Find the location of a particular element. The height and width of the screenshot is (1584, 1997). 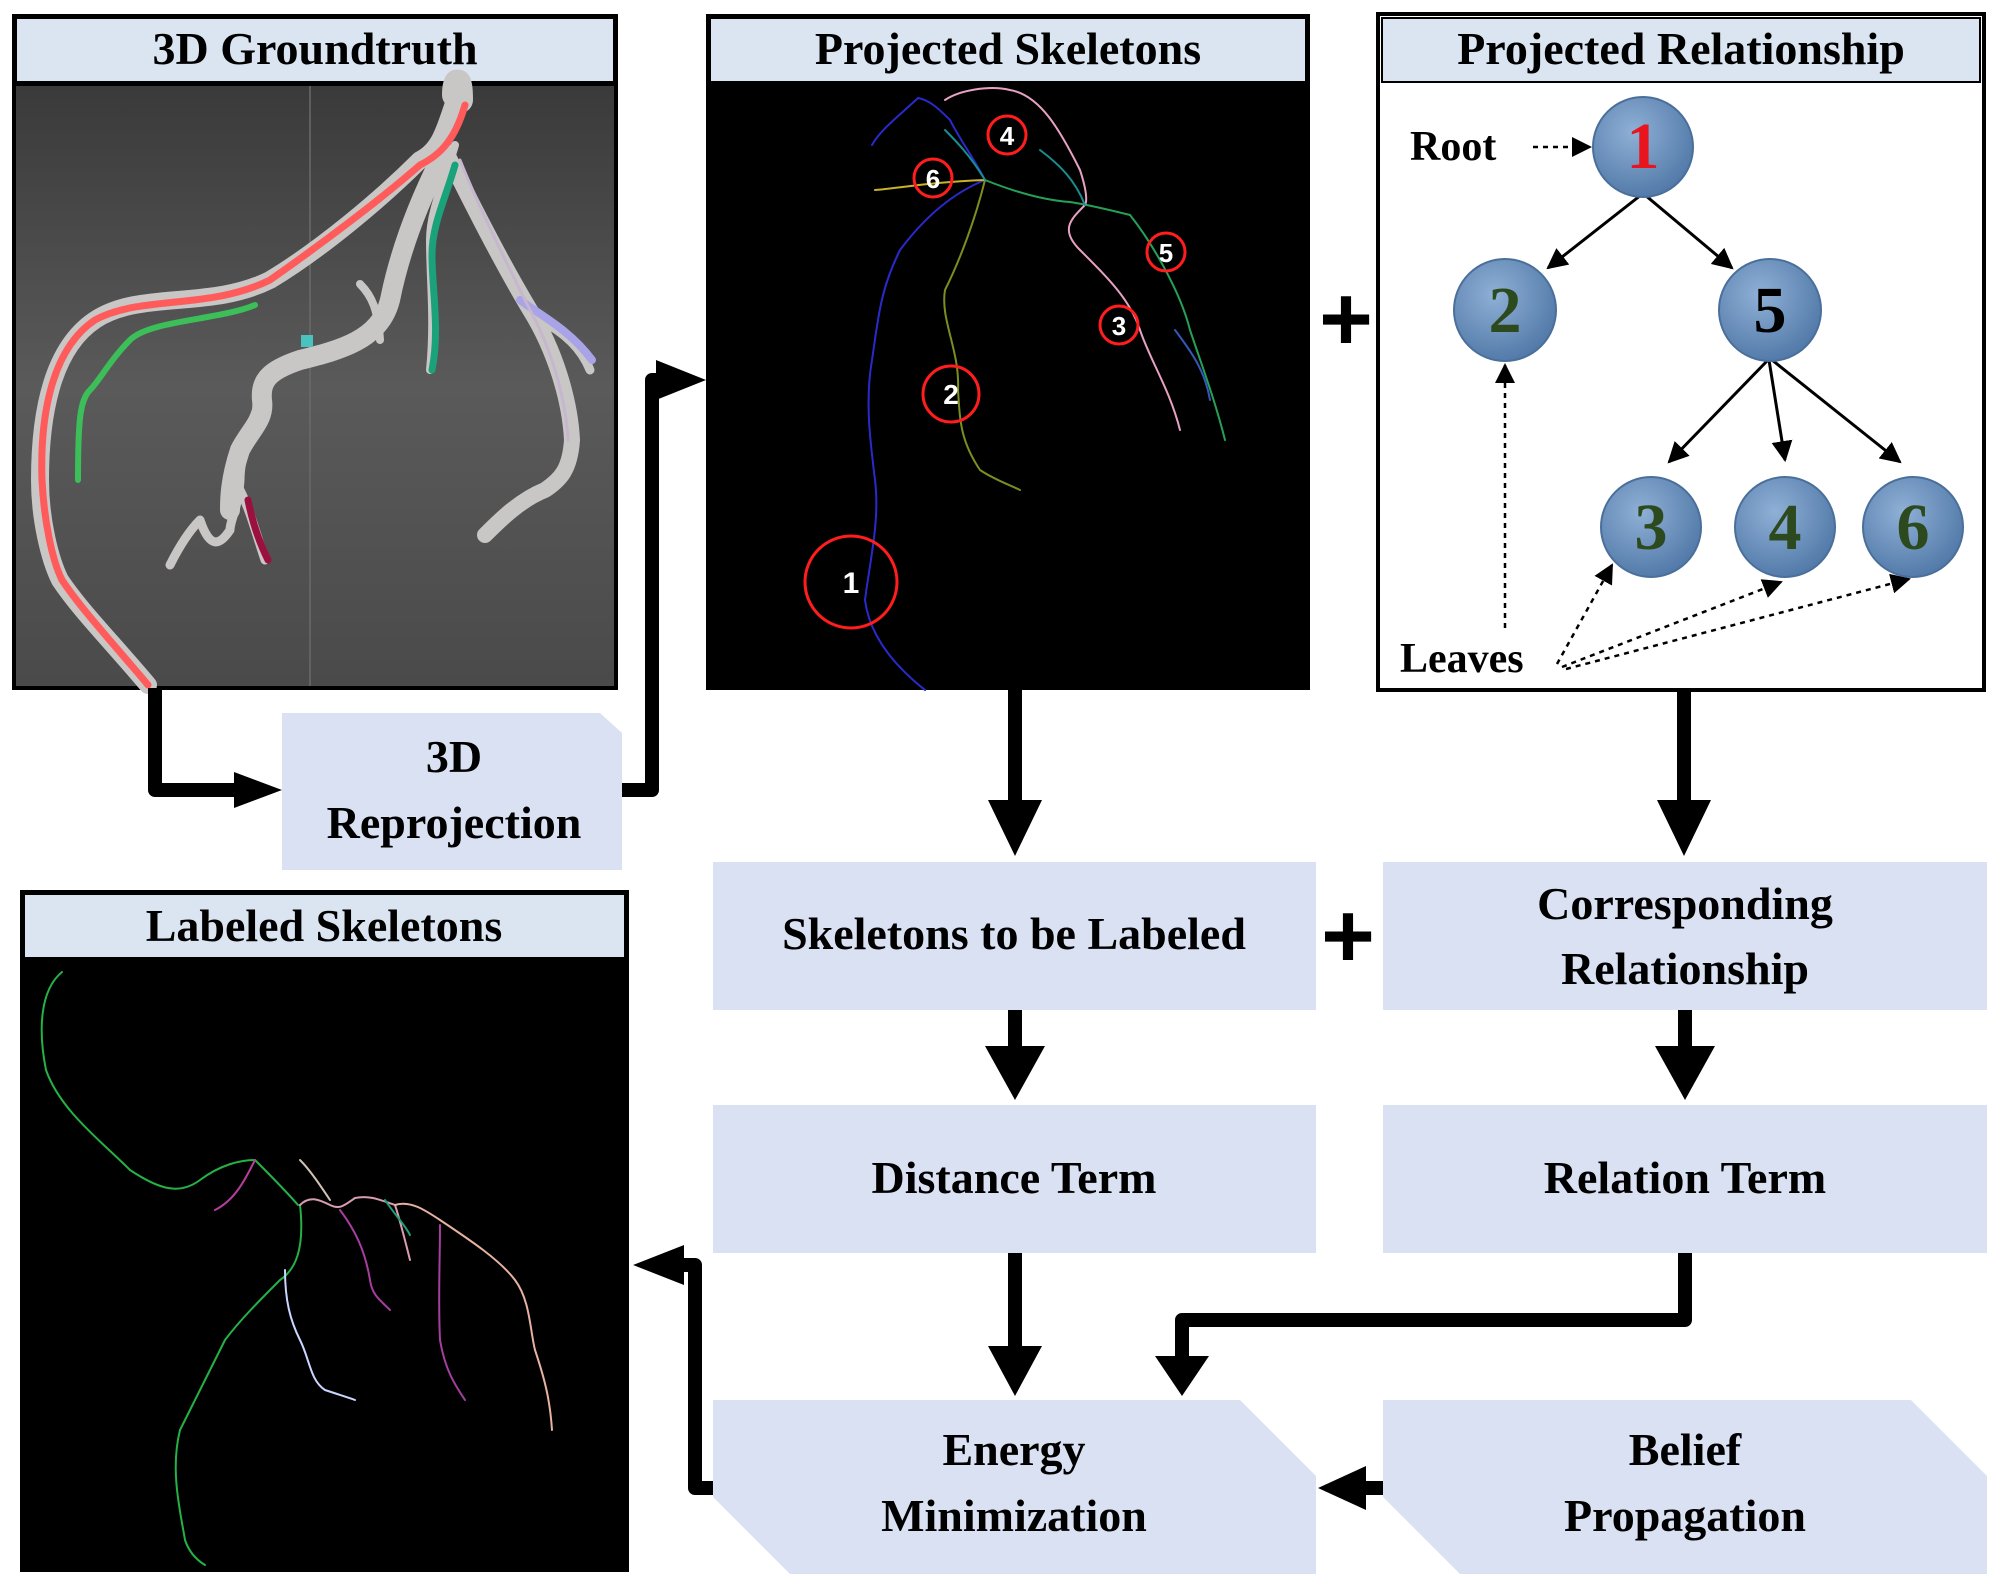

marker-label: 5 is located at coordinates (1166, 253).